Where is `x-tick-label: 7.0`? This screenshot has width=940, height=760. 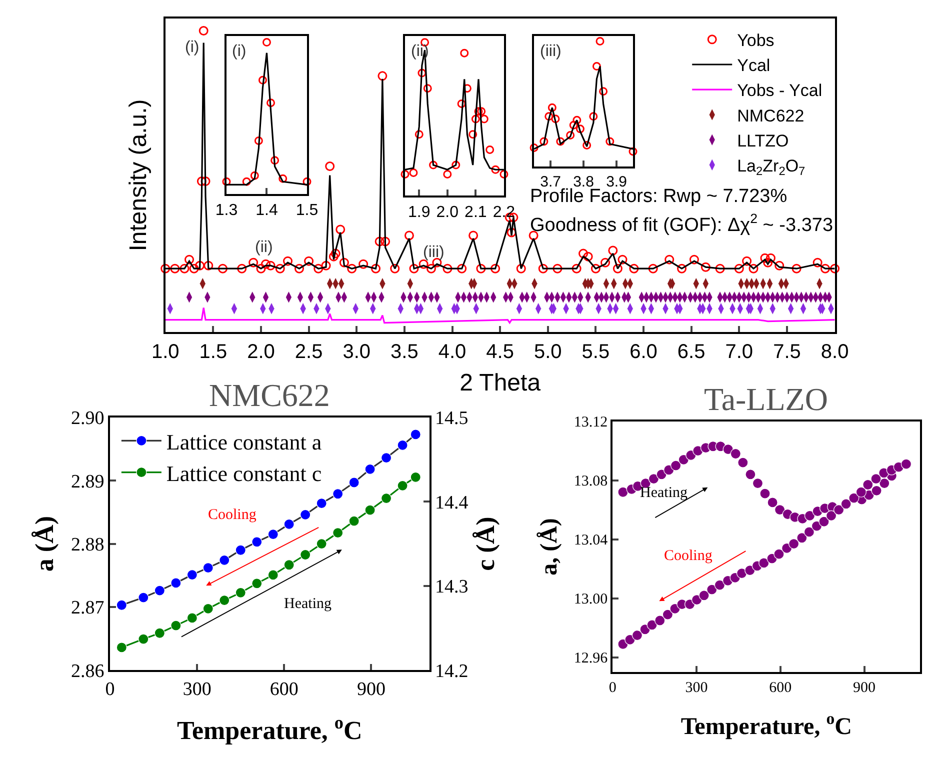 x-tick-label: 7.0 is located at coordinates (739, 351).